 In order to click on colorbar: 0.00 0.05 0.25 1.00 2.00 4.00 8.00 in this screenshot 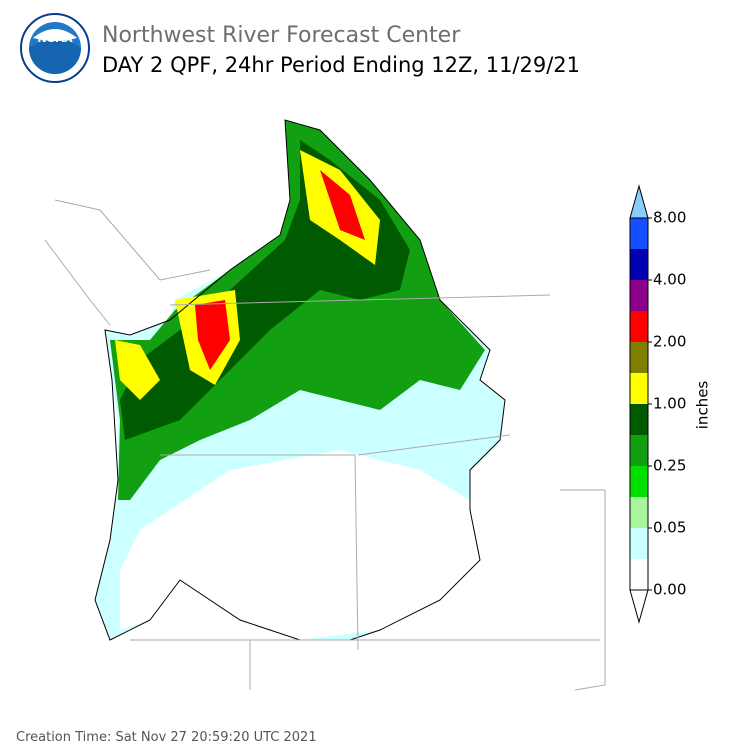, I will do `click(657, 404)`.